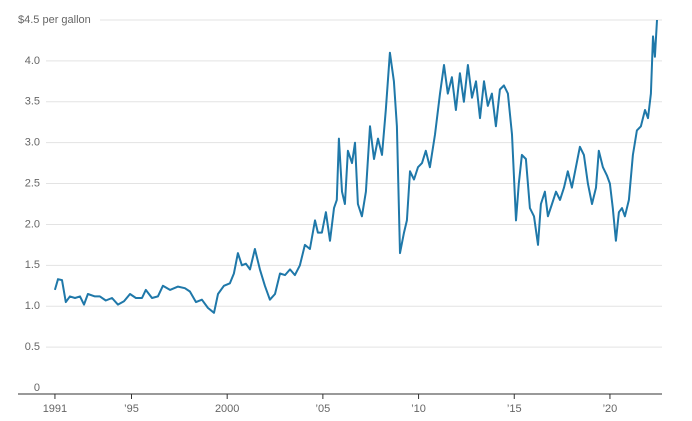 The width and height of the screenshot is (692, 421). Describe the element at coordinates (32, 265) in the screenshot. I see `y-tick-label: 1.5` at that location.